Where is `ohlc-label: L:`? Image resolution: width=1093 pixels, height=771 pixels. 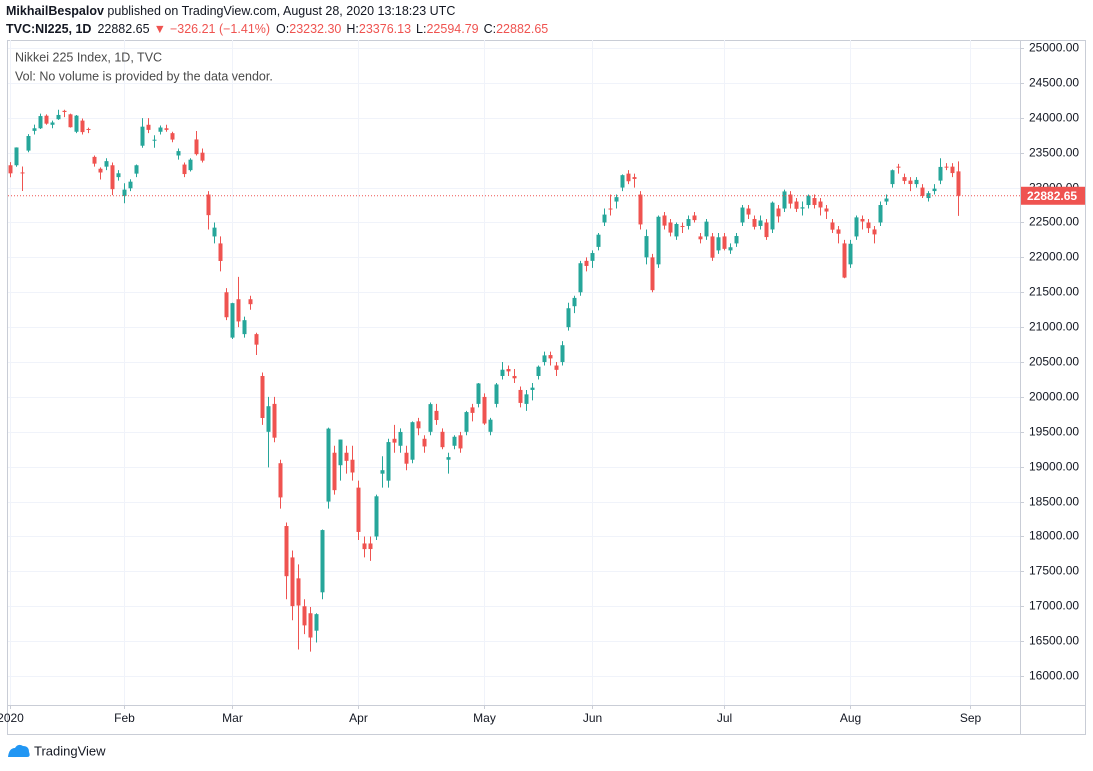 ohlc-label: L: is located at coordinates (421, 29).